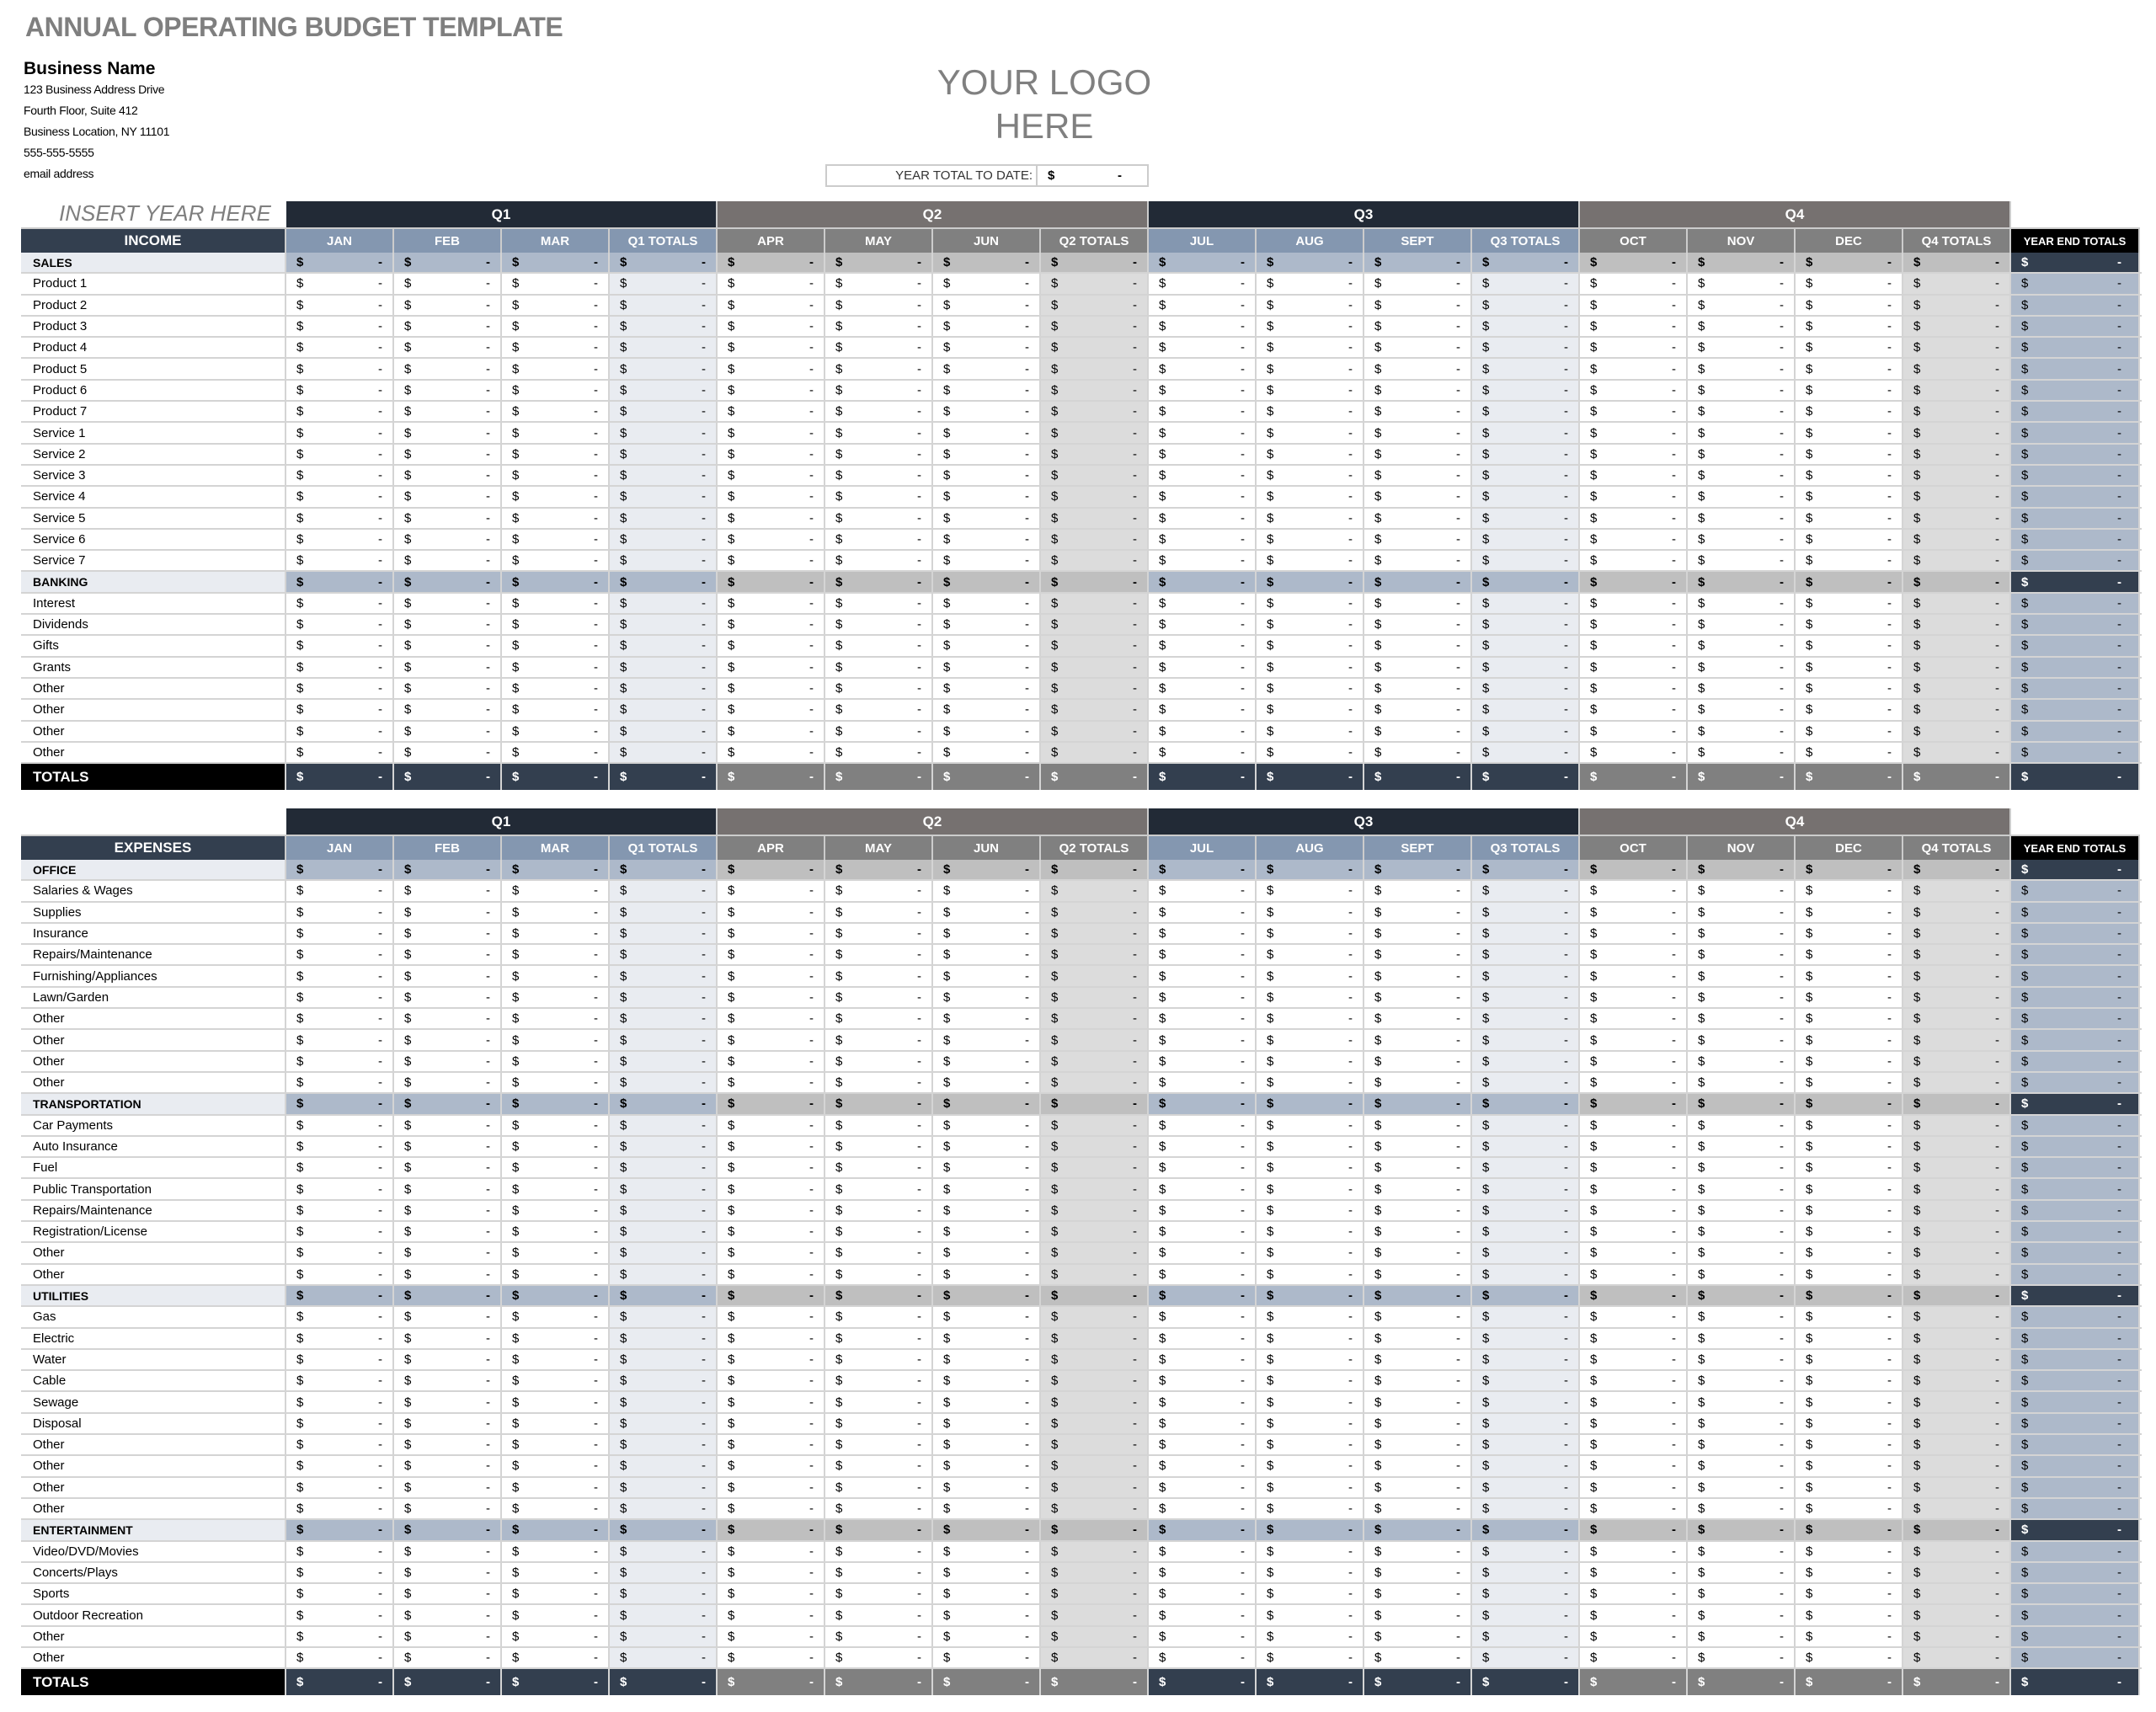  I want to click on row-label: Product 4, so click(153, 348).